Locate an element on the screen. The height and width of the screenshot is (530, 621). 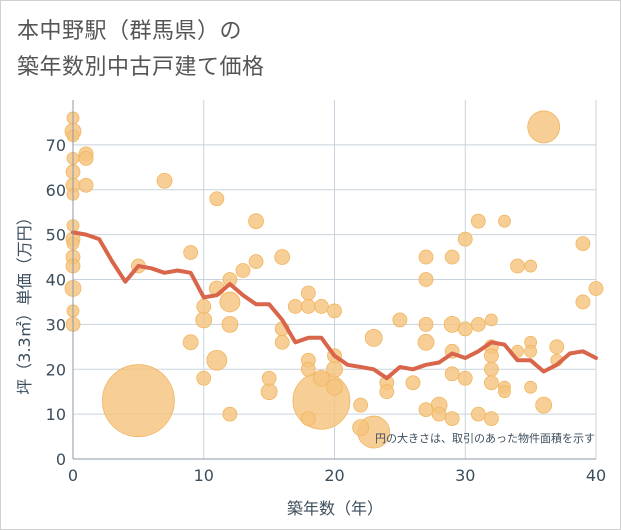
chart-title-line-1: 本中野駅（群馬県）の is located at coordinates (130, 31).